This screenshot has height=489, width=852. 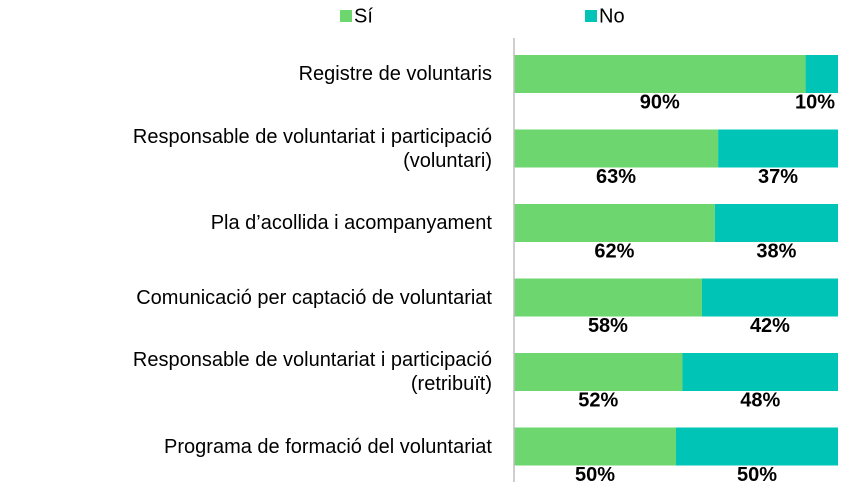 What do you see at coordinates (598, 400) in the screenshot?
I see `value-label: 52%` at bounding box center [598, 400].